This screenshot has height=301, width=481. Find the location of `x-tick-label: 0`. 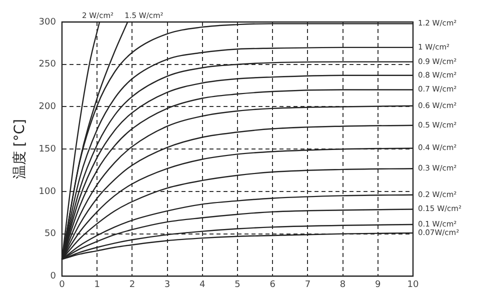

x-tick-label: 0 is located at coordinates (62, 285).